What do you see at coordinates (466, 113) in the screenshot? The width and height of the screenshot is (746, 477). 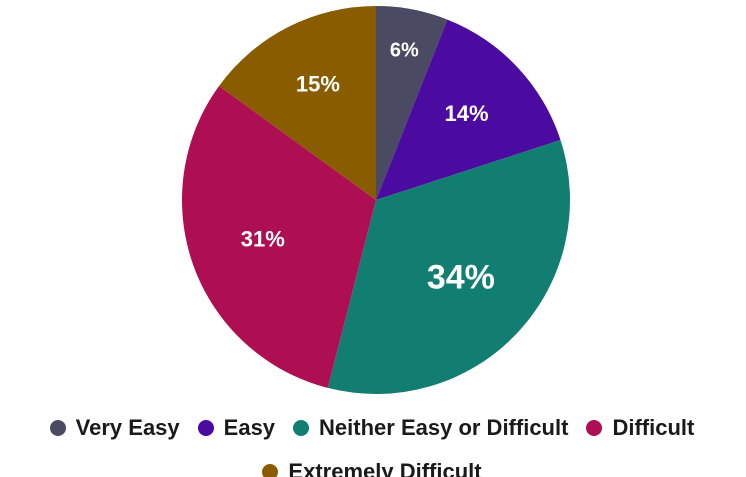 I see `pie-slice-label: 14%` at bounding box center [466, 113].